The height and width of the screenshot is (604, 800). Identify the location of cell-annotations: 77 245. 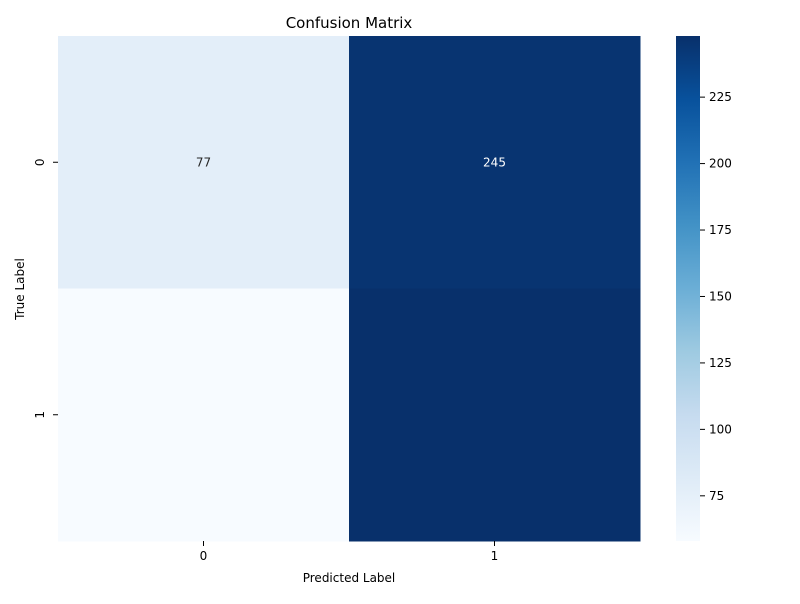
(351, 162).